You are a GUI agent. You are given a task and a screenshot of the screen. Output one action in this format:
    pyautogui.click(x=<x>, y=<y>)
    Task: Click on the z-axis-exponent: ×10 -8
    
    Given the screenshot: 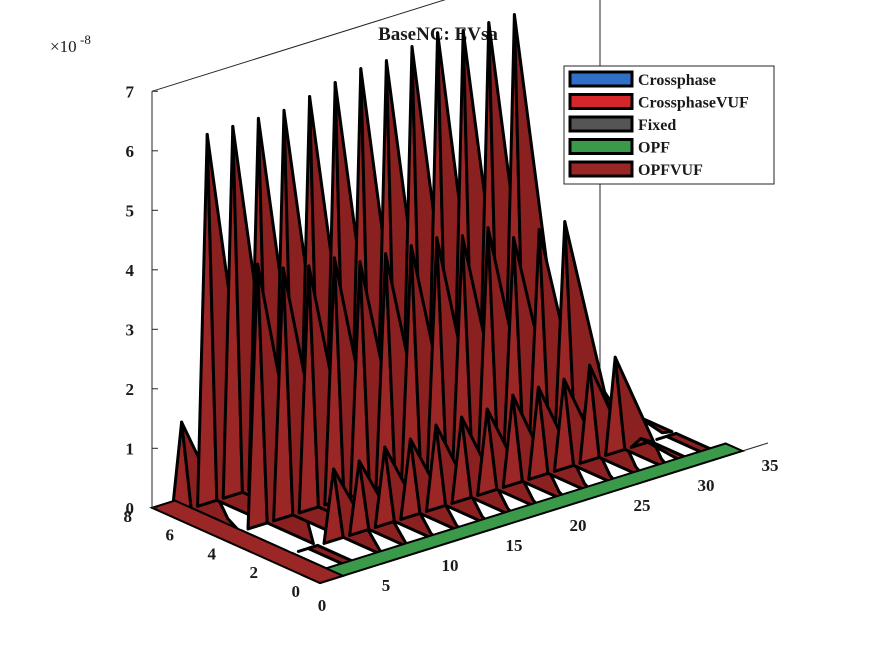 What is the action you would take?
    pyautogui.click(x=70, y=44)
    